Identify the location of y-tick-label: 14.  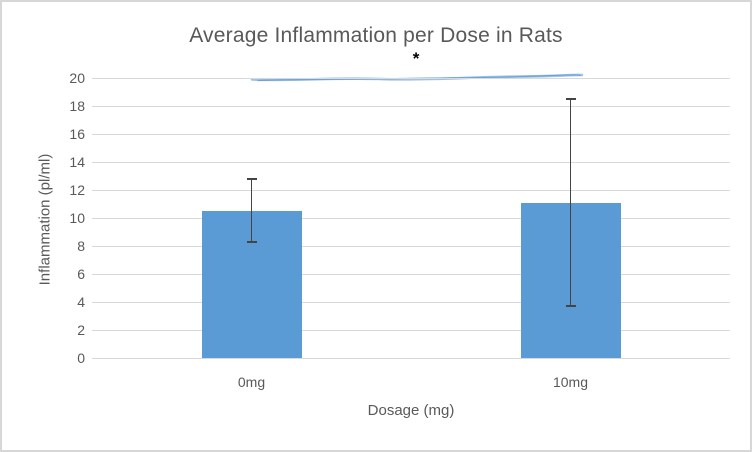
(77, 162).